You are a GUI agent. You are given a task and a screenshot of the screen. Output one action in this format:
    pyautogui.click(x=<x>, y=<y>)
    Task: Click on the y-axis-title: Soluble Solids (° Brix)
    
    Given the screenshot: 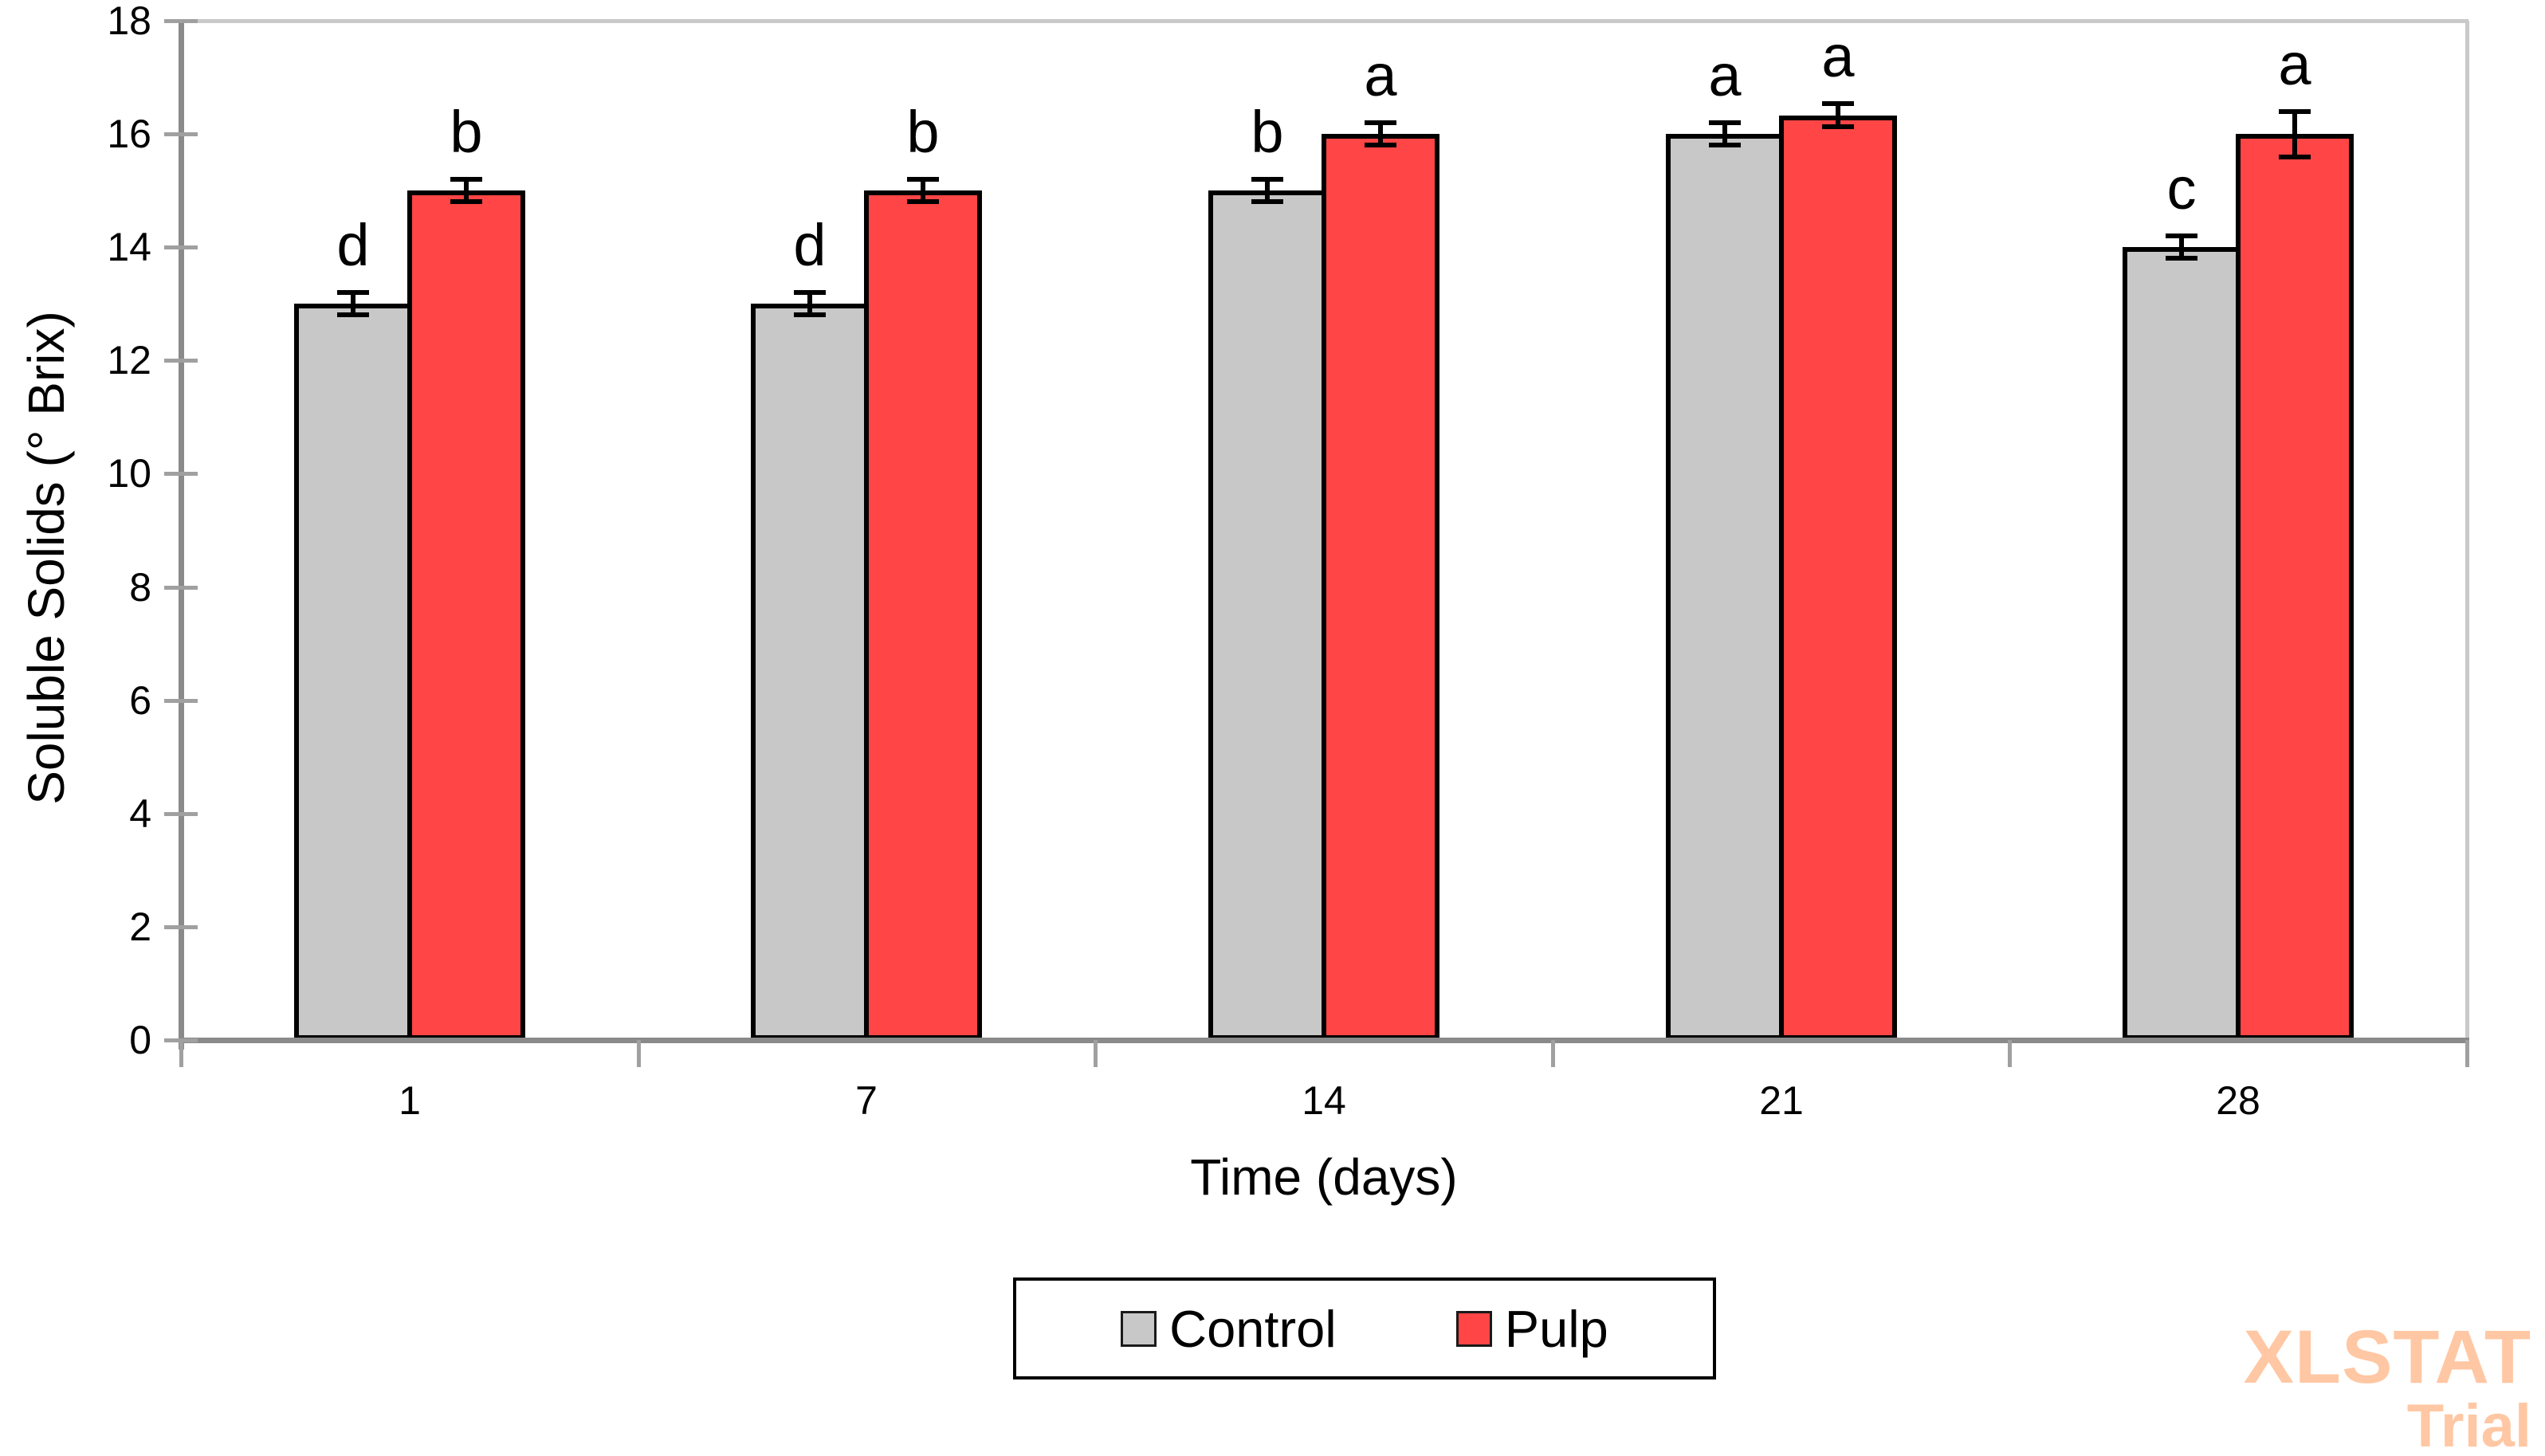 What is the action you would take?
    pyautogui.click(x=46, y=558)
    